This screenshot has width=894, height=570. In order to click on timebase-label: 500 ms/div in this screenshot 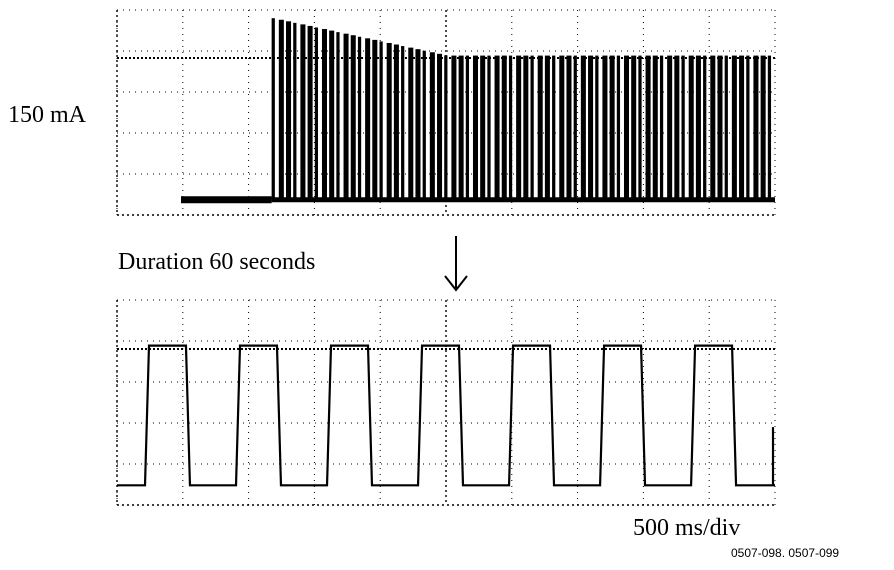, I will do `click(687, 528)`.